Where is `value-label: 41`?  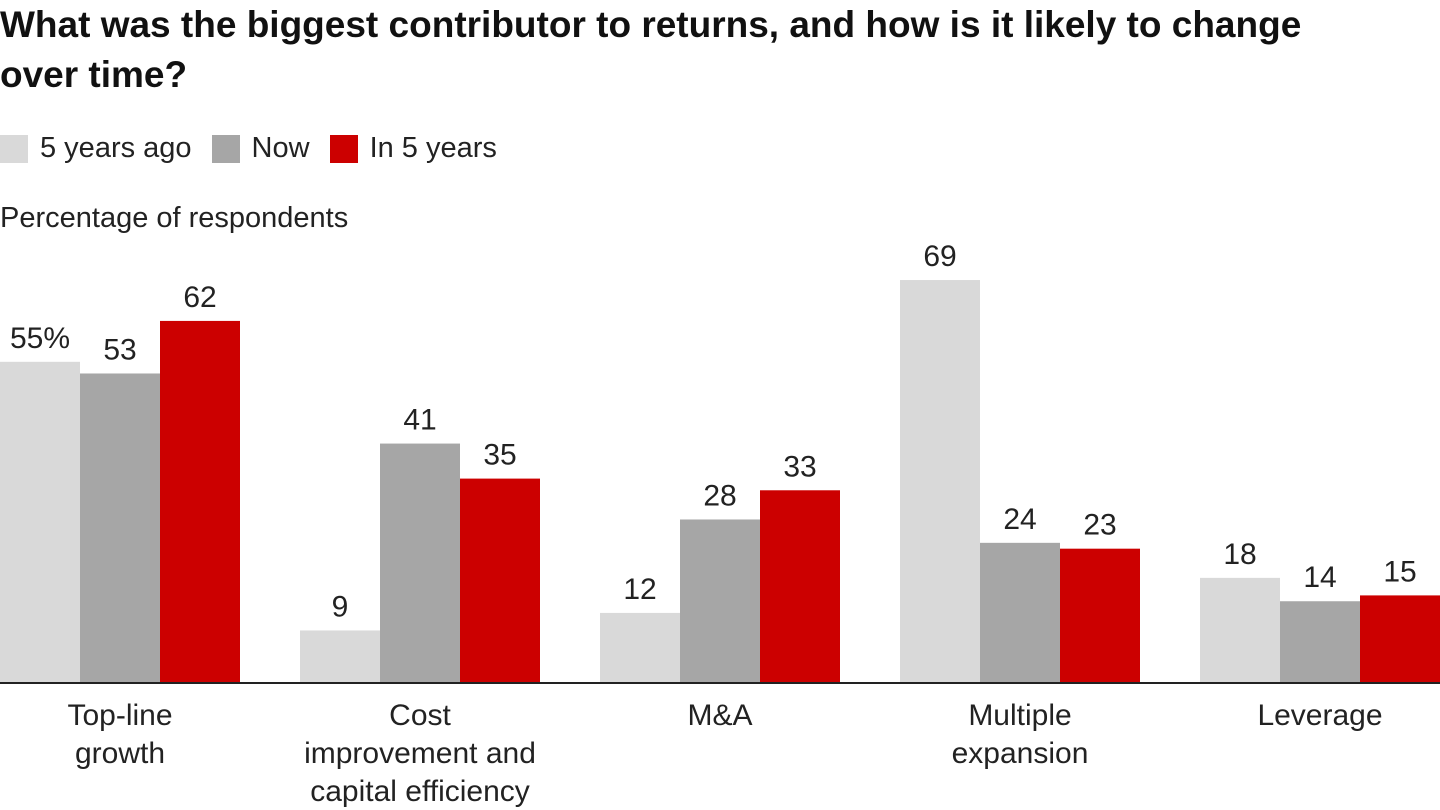 value-label: 41 is located at coordinates (419, 420).